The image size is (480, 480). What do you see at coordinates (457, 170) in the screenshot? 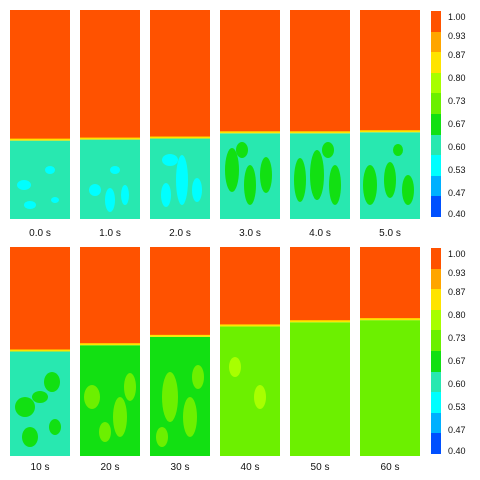
I see `colorbar-tick: 0.53` at bounding box center [457, 170].